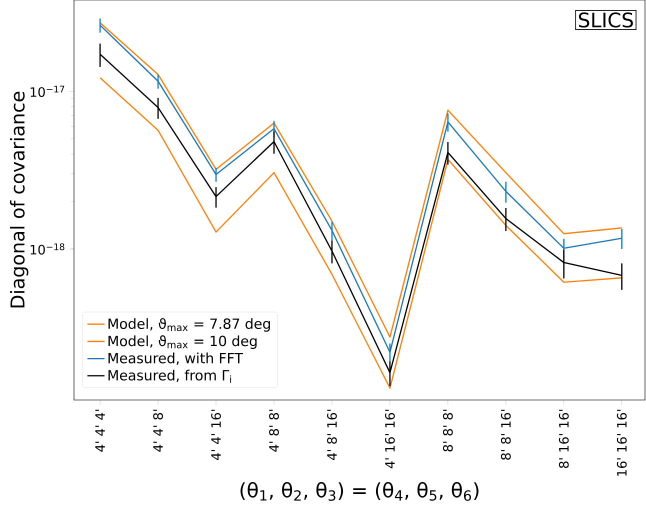 The image size is (646, 513). What do you see at coordinates (274, 431) in the screenshot?
I see `x-tick-label: 4' 8' 8'` at bounding box center [274, 431].